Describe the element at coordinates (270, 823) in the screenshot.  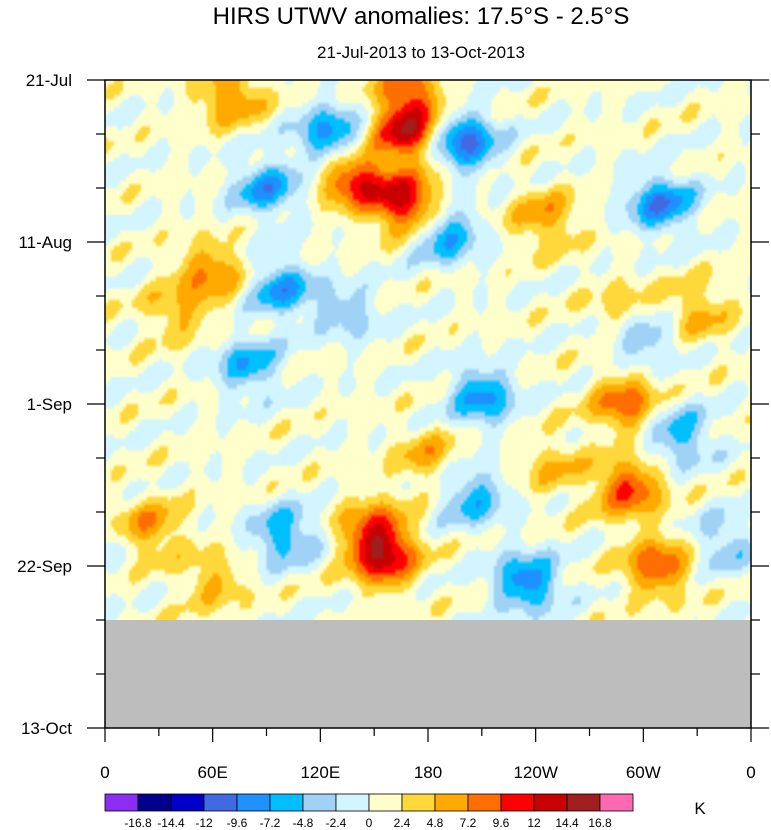
I see `colorbar-level-label: -7.2` at that location.